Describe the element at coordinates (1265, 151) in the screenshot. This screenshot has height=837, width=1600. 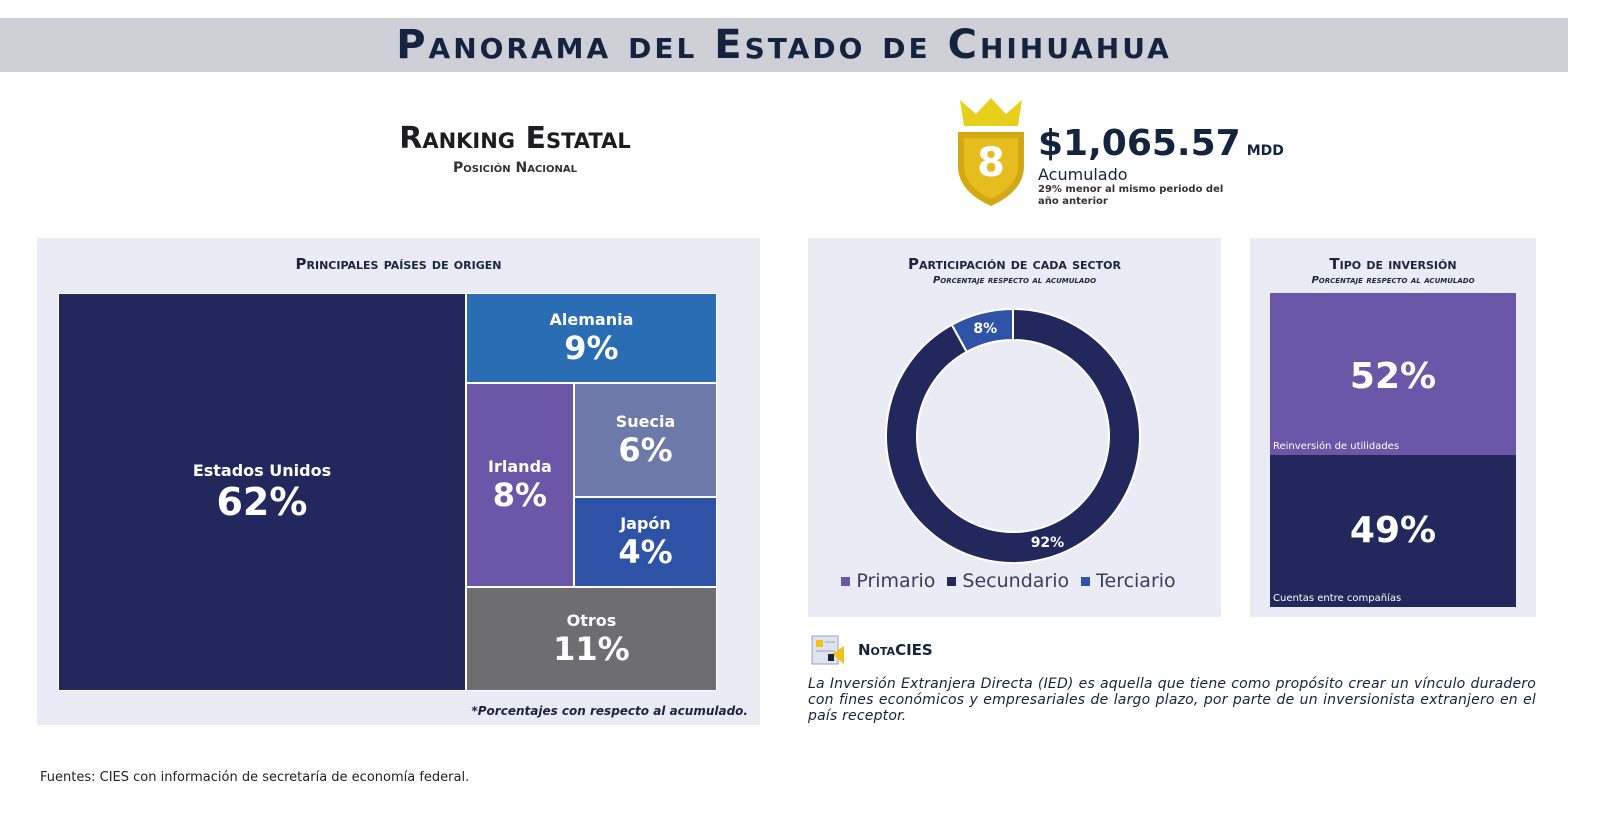
I see `ied-unit: MDD` at that location.